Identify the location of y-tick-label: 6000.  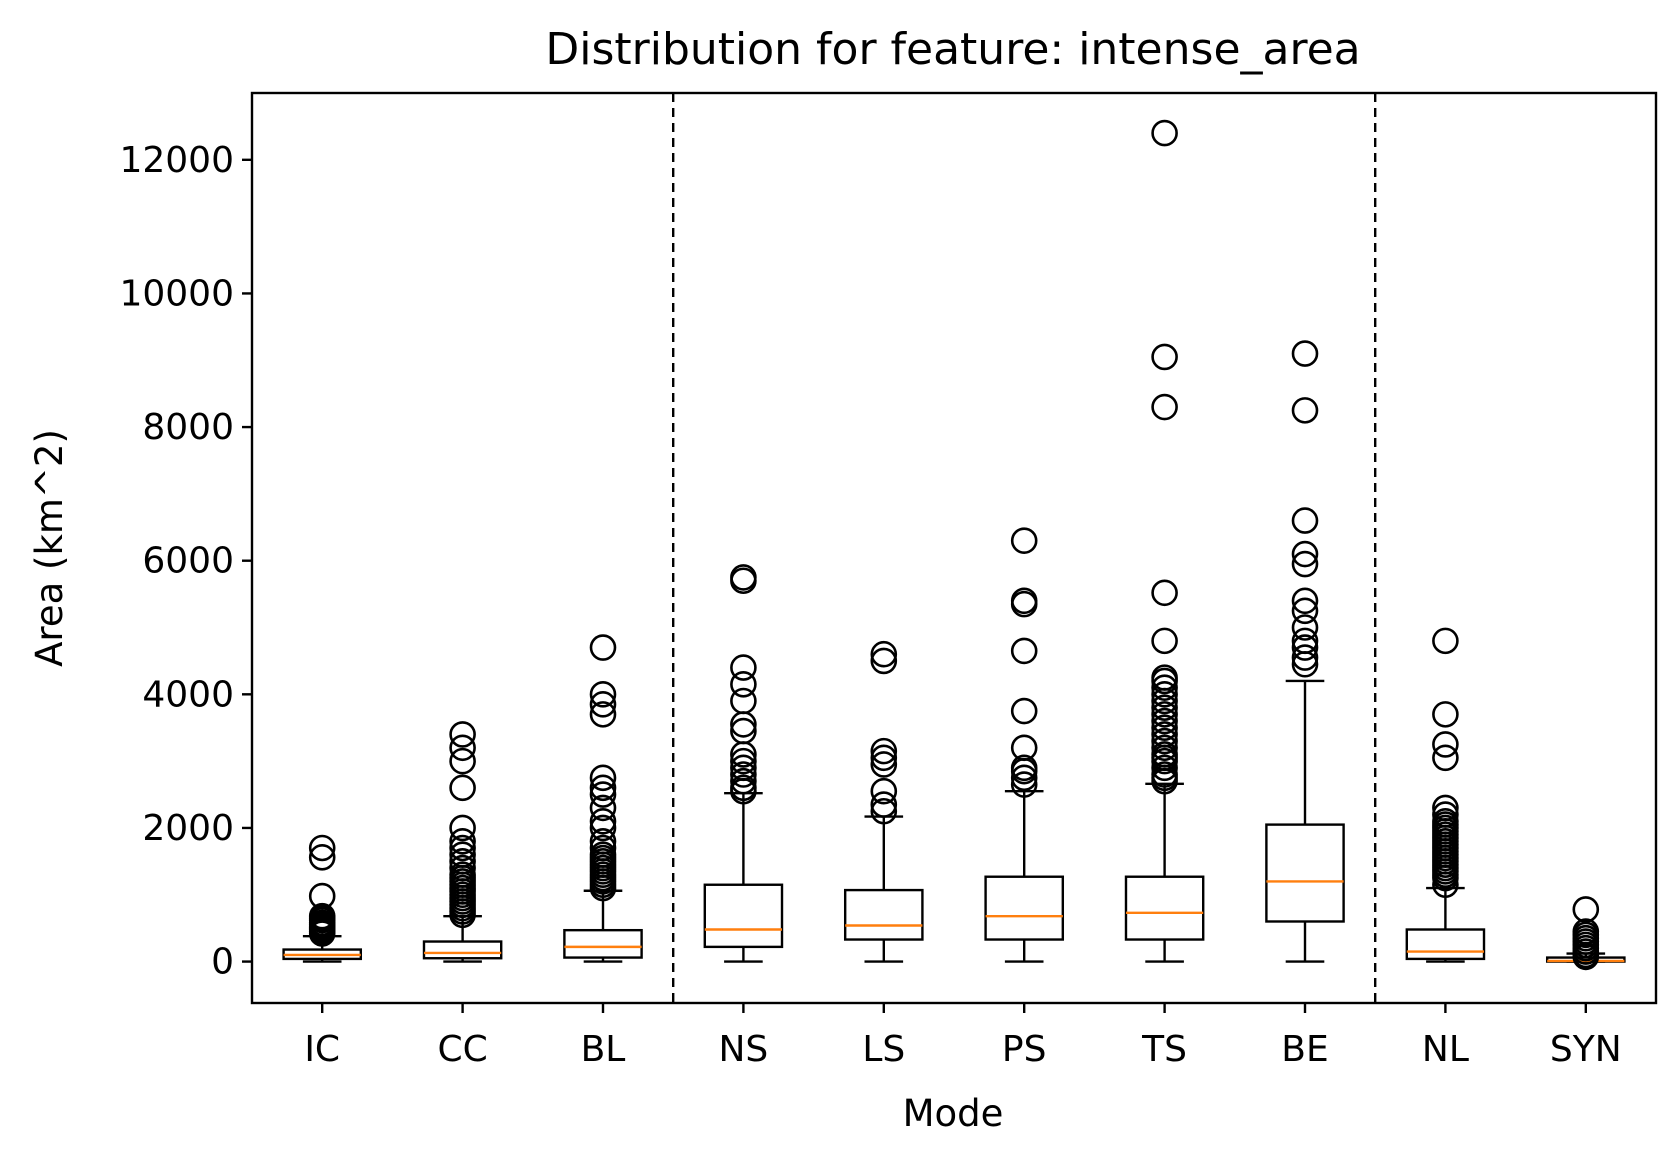
(188, 561).